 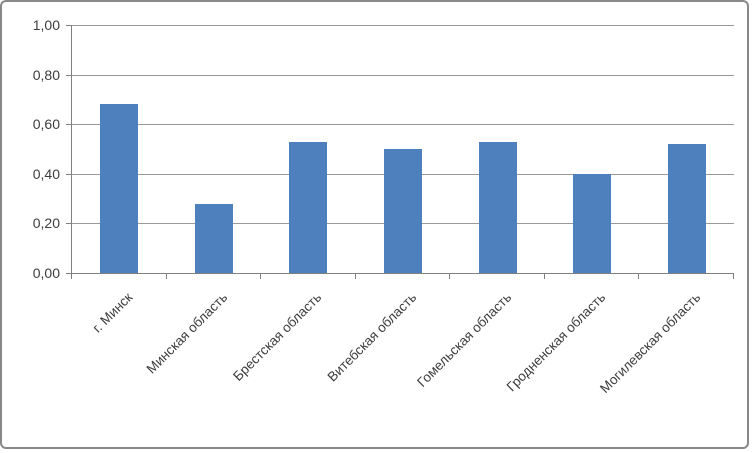 I want to click on y-axis-label: 0,20, so click(x=46, y=223).